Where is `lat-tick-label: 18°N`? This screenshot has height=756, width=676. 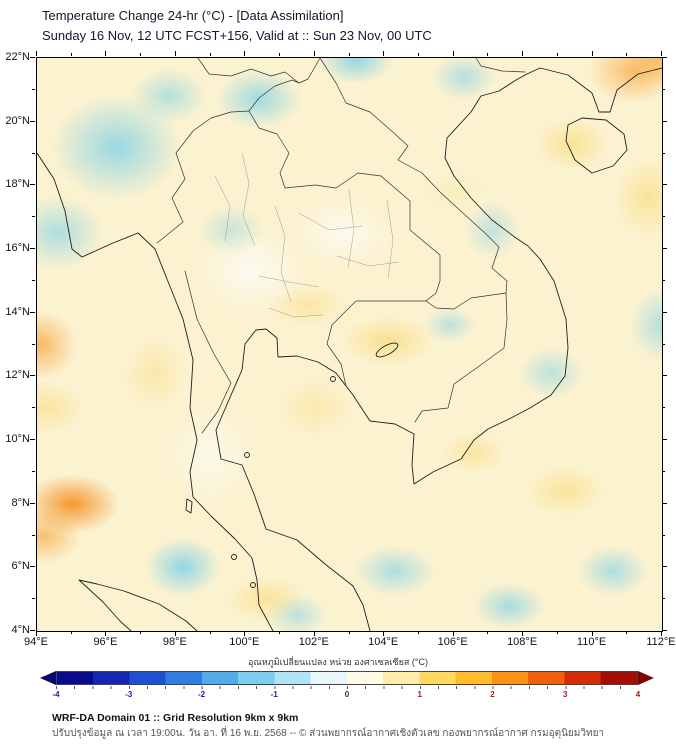 lat-tick-label: 18°N is located at coordinates (17, 184).